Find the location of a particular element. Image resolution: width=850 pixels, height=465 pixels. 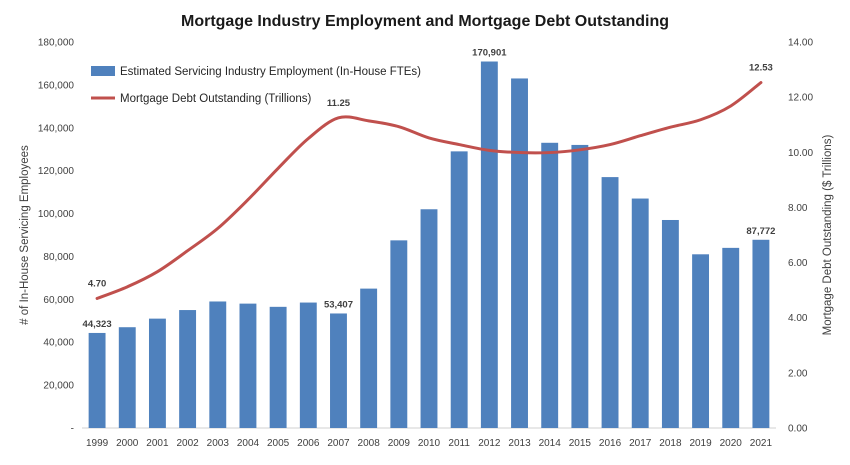

x-tick-label: 2005 is located at coordinates (278, 443).